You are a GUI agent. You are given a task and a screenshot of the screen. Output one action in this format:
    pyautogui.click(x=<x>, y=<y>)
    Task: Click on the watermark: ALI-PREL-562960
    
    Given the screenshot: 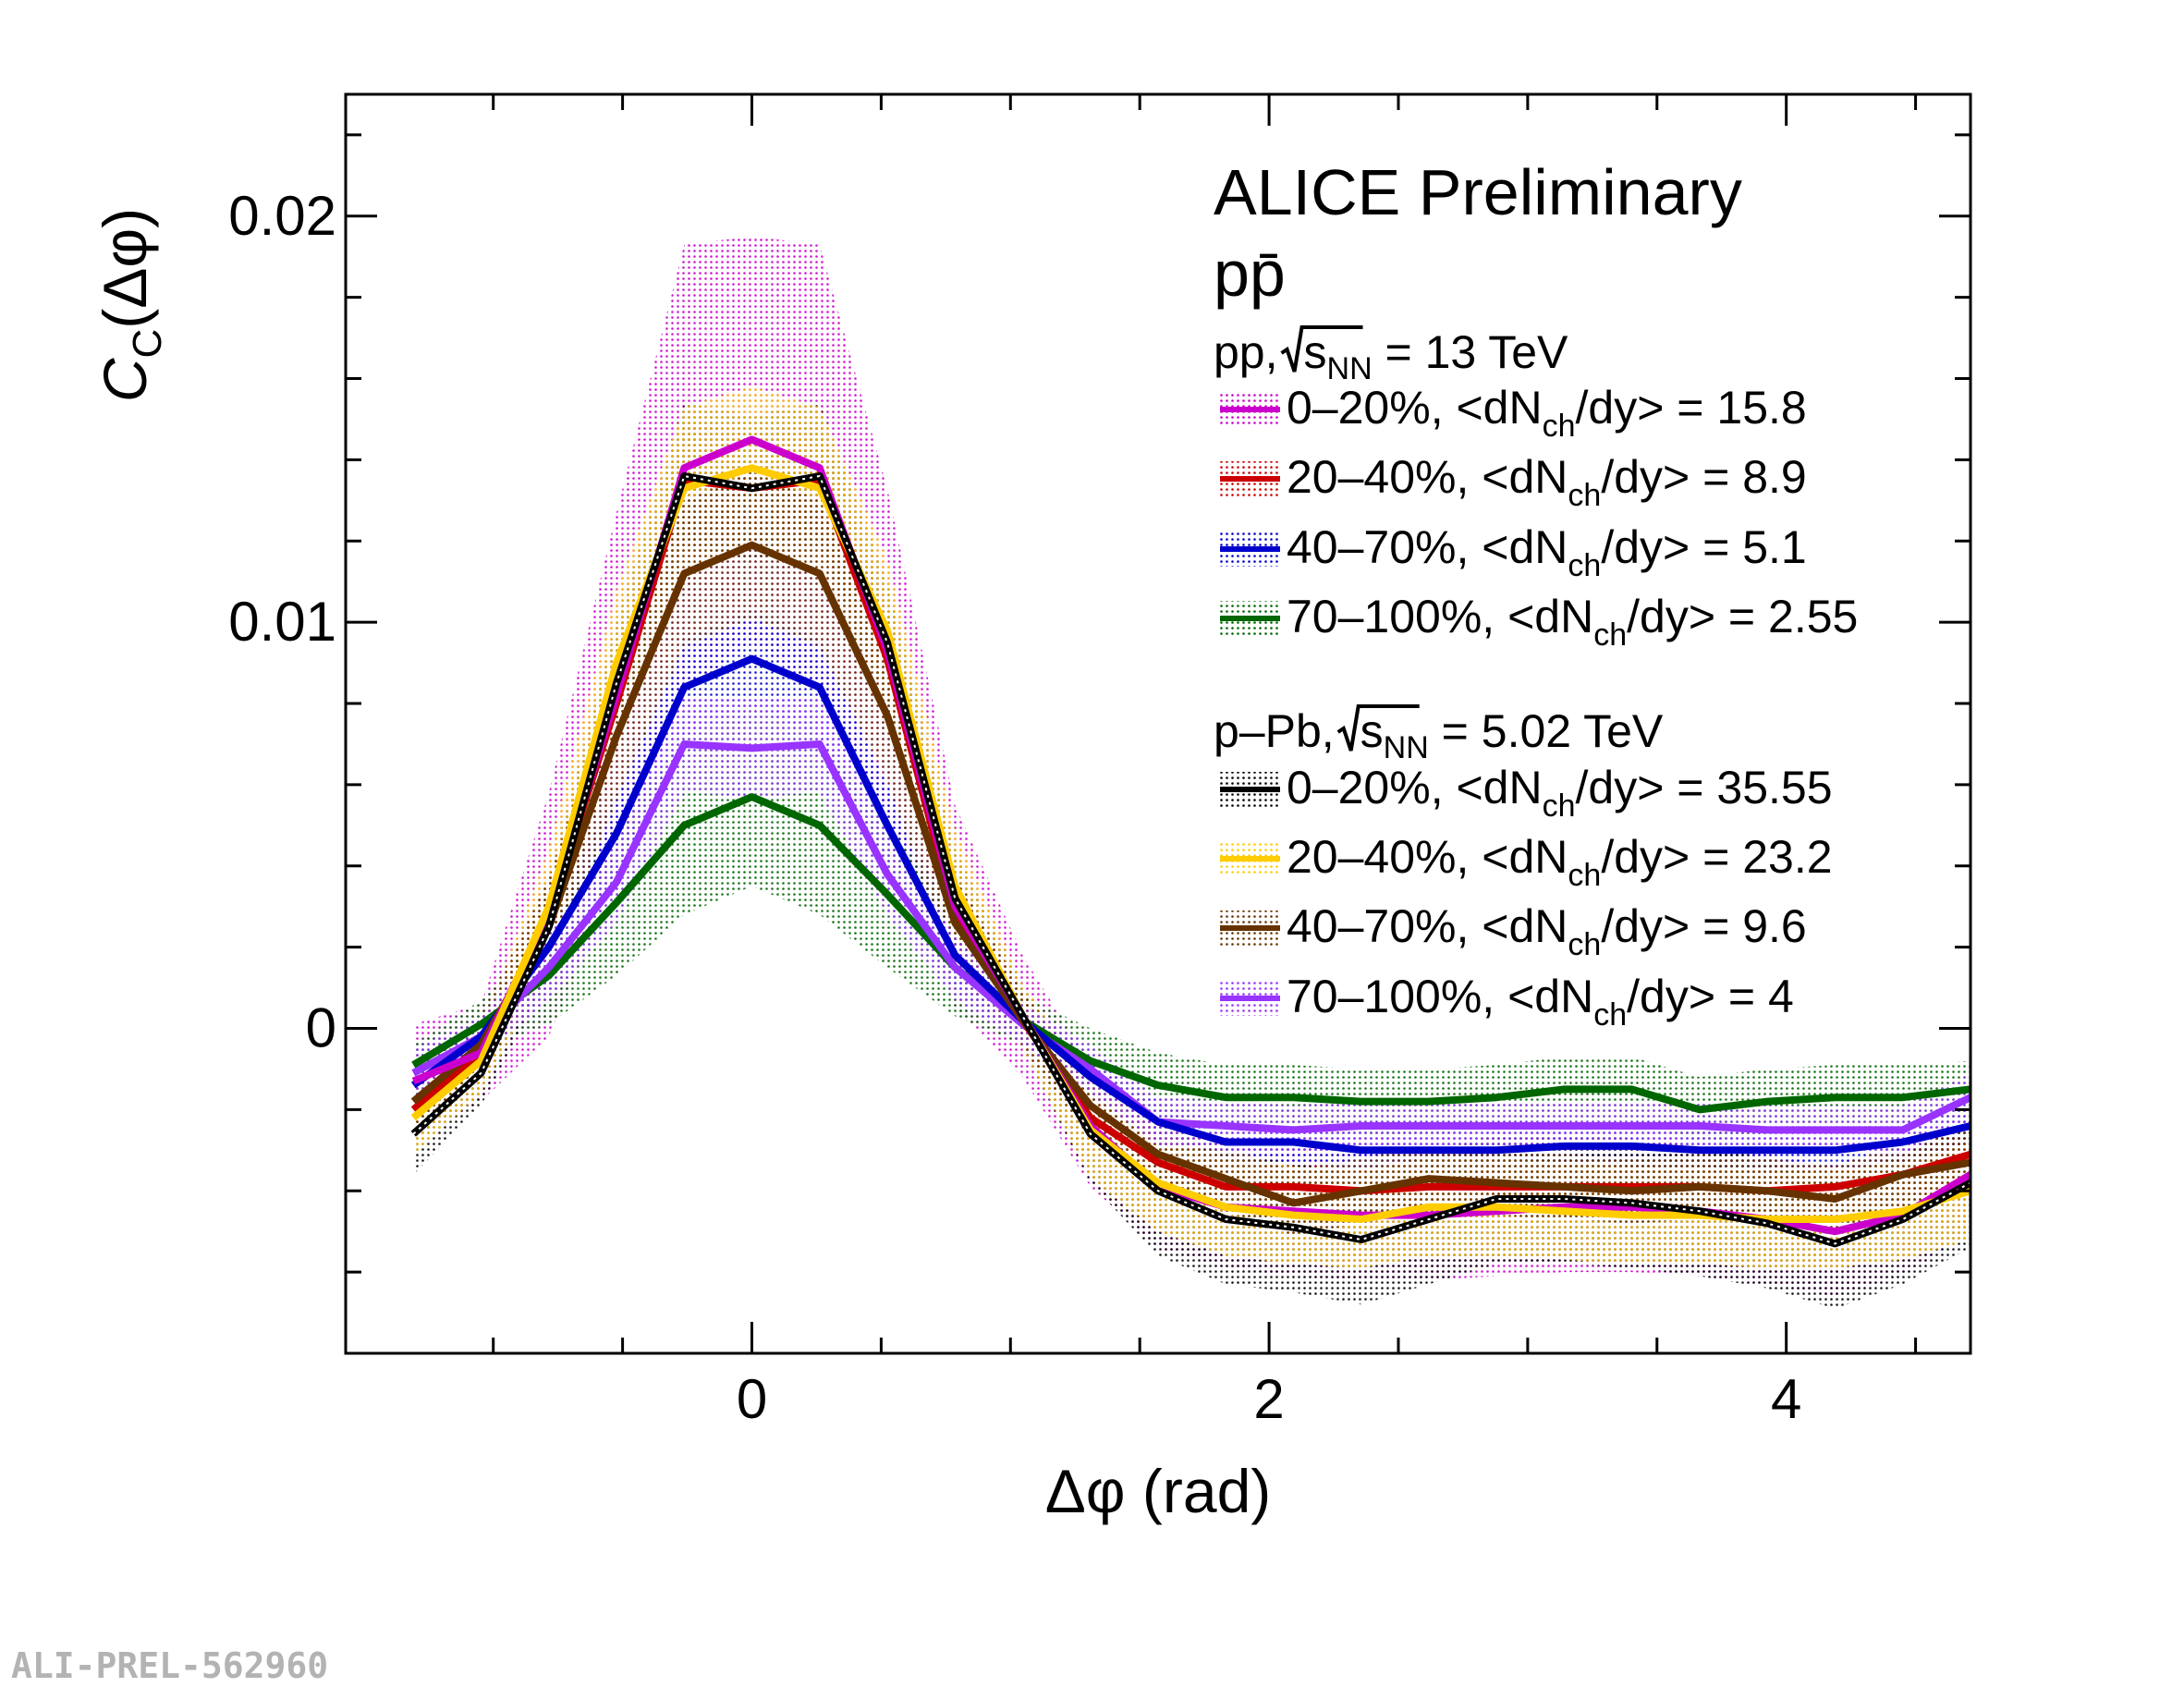 What is the action you would take?
    pyautogui.click(x=169, y=1665)
    